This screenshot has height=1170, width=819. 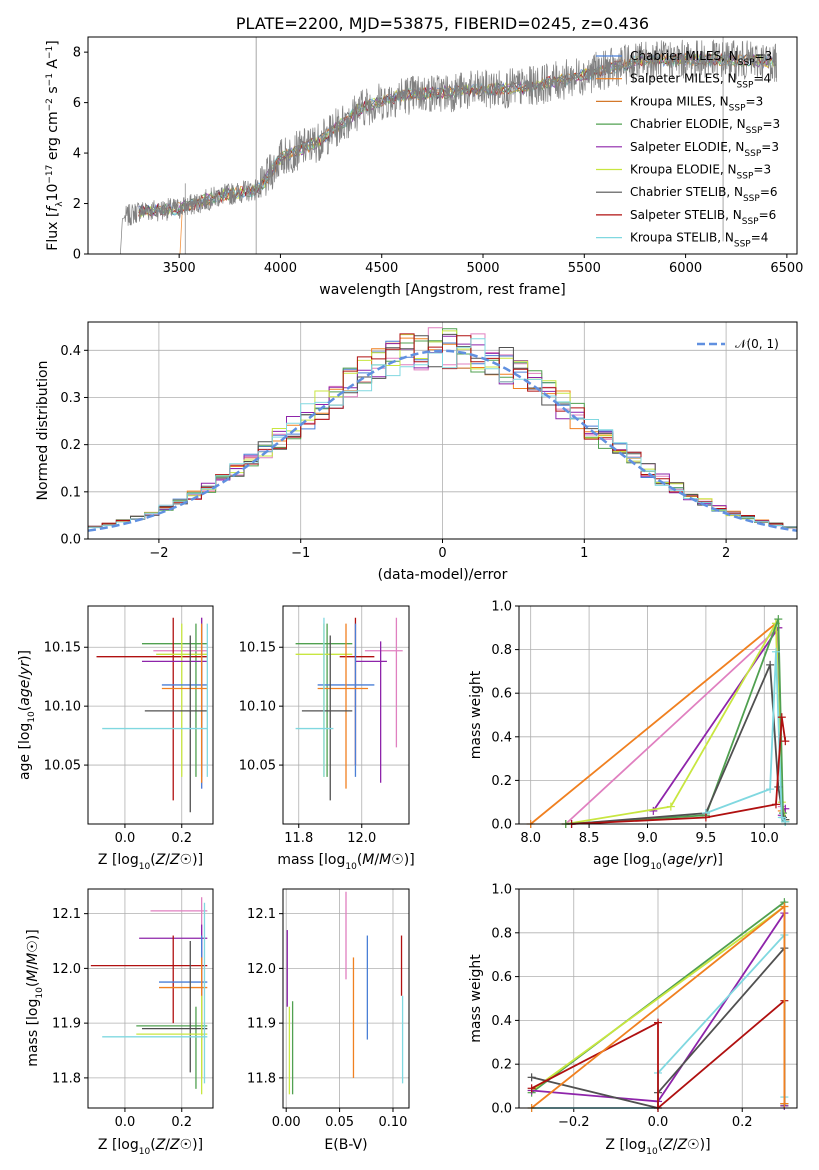 What do you see at coordinates (574, 1122) in the screenshot?
I see `x-tick-label: −0.2` at bounding box center [574, 1122].